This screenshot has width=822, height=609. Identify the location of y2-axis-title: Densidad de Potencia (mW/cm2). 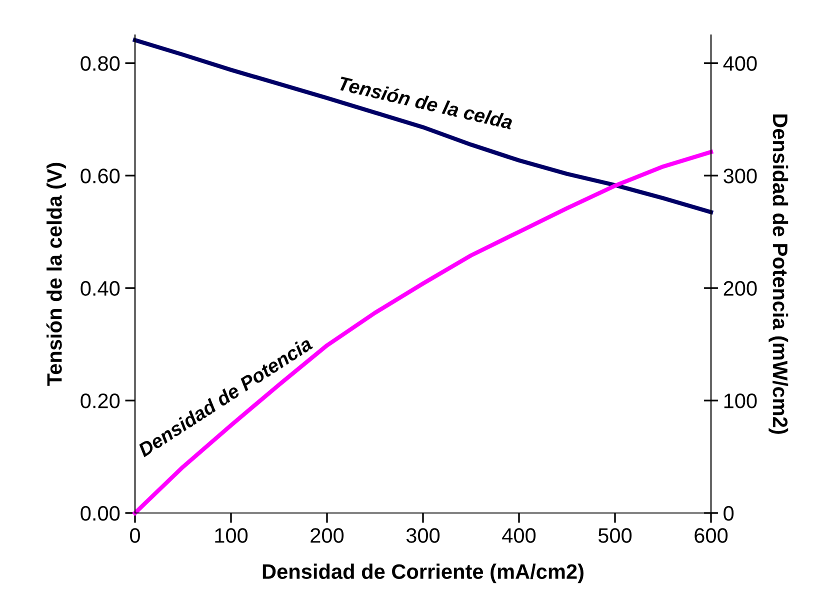
(778, 274).